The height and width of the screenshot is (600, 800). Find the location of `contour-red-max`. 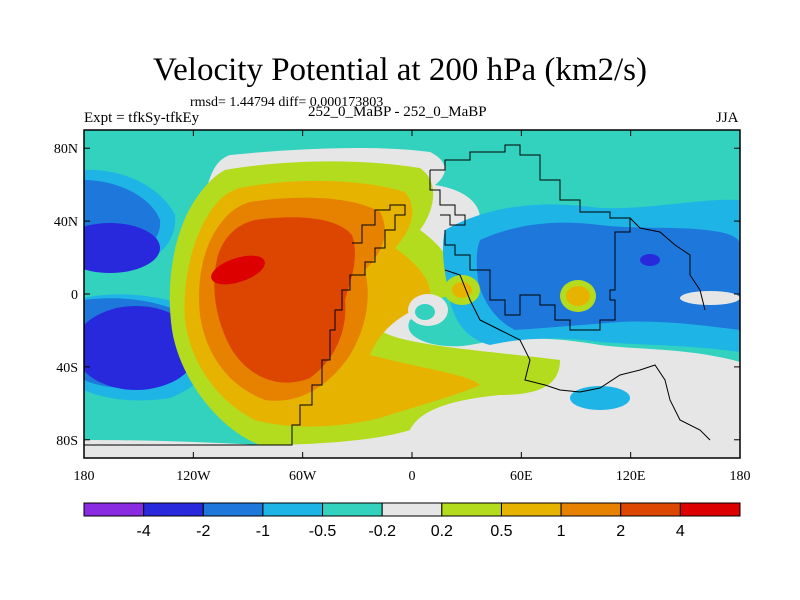

contour-red-max is located at coordinates (238, 270).